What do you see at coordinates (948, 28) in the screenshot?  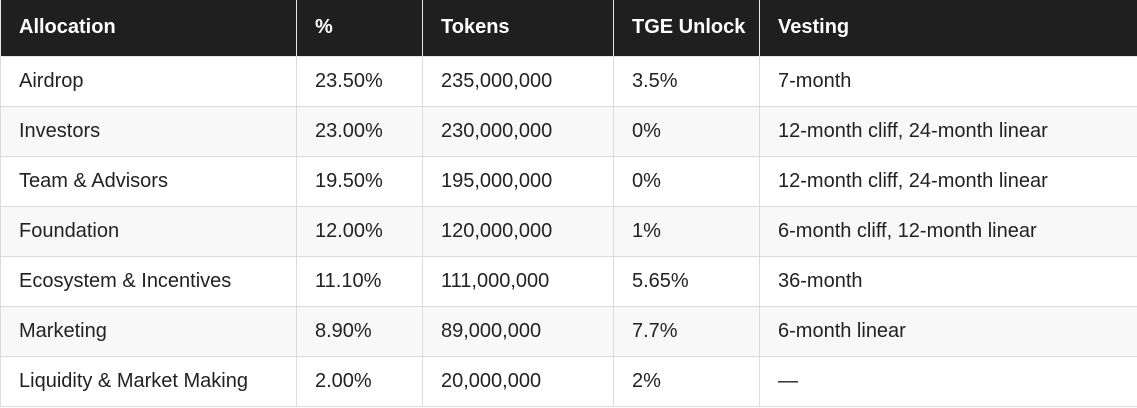 I see `header-cell: Vesting` at bounding box center [948, 28].